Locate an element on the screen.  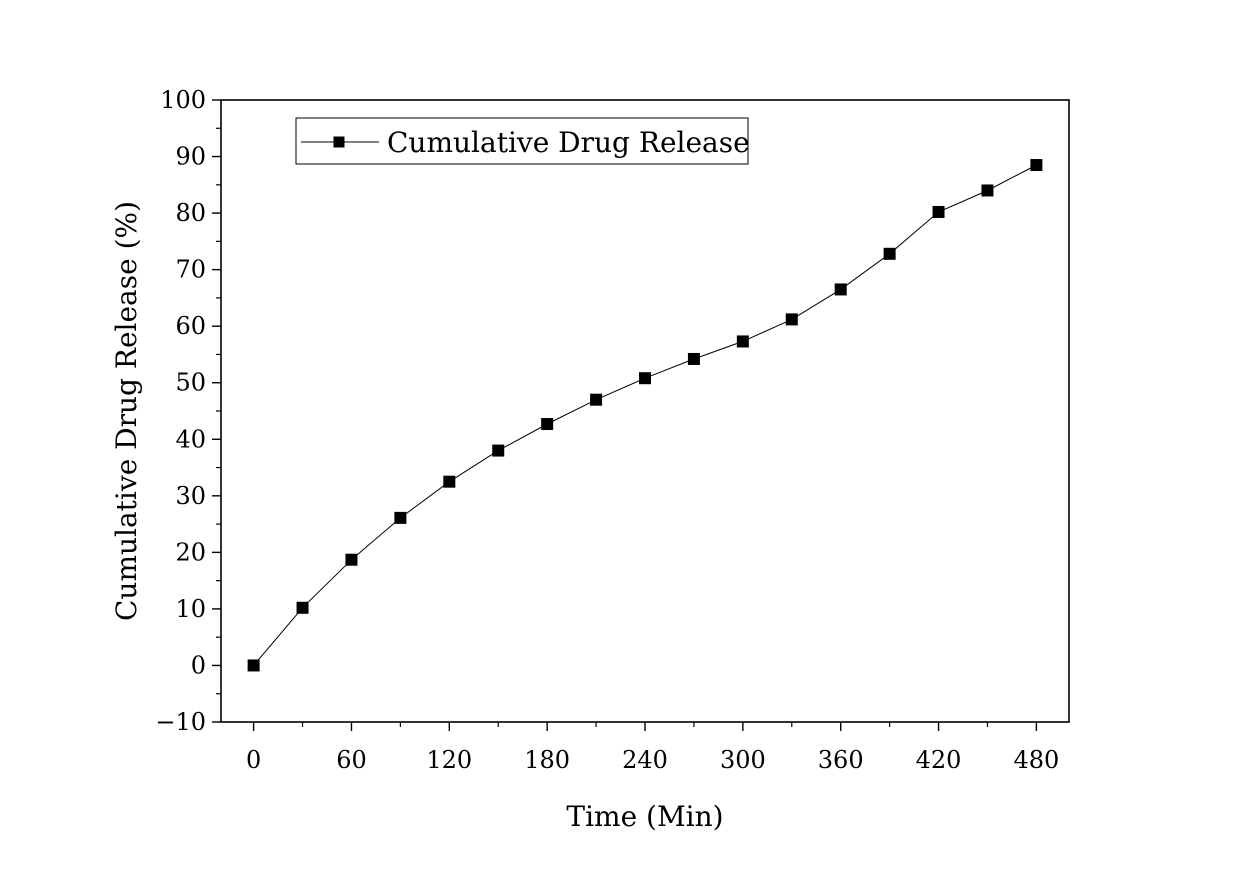
legend-series-label: Cumulative Drug Release is located at coordinates (568, 142).